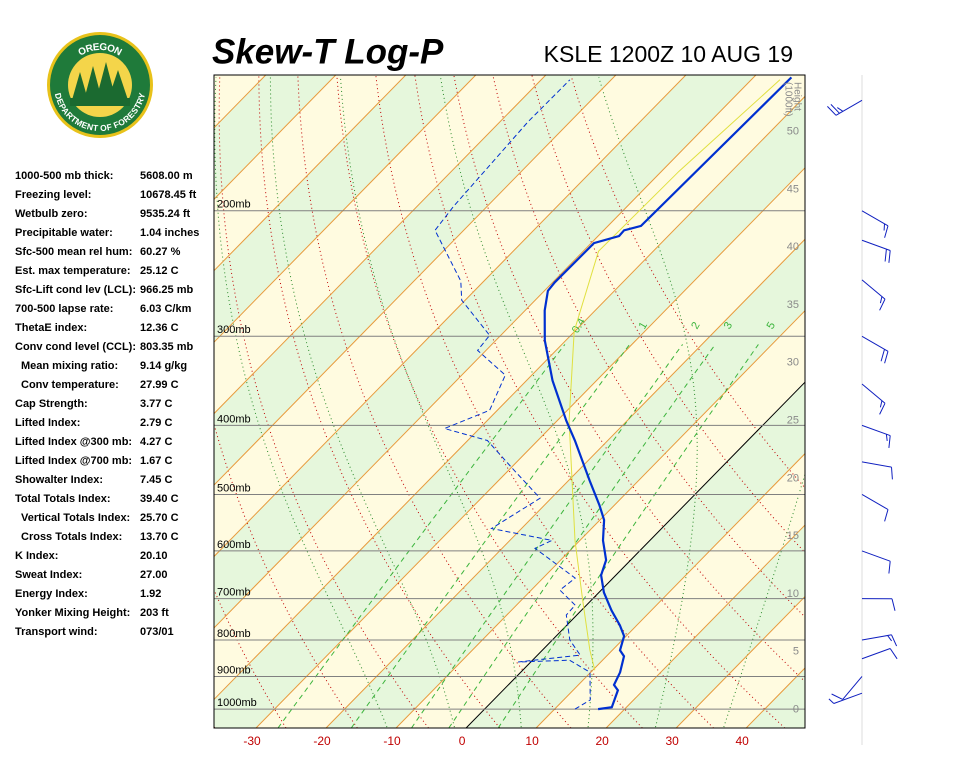 This screenshot has width=960, height=768. Describe the element at coordinates (166, 176) in the screenshot. I see `index-value: 5608.00 m` at that location.